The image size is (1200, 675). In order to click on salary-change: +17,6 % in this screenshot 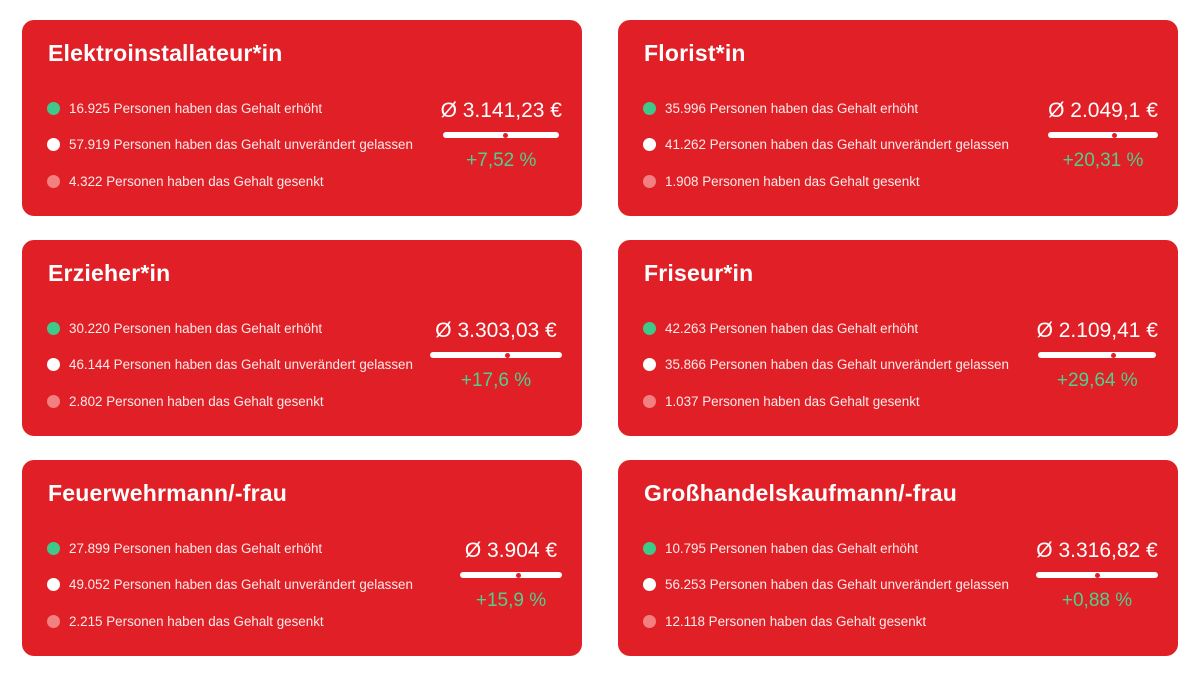, I will do `click(496, 380)`.